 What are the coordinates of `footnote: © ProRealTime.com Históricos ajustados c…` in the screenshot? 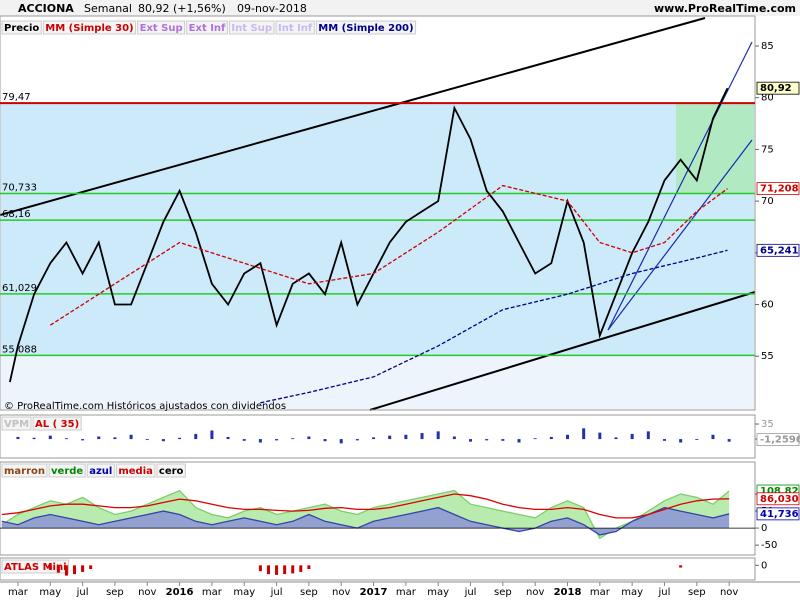 It's located at (145, 406).